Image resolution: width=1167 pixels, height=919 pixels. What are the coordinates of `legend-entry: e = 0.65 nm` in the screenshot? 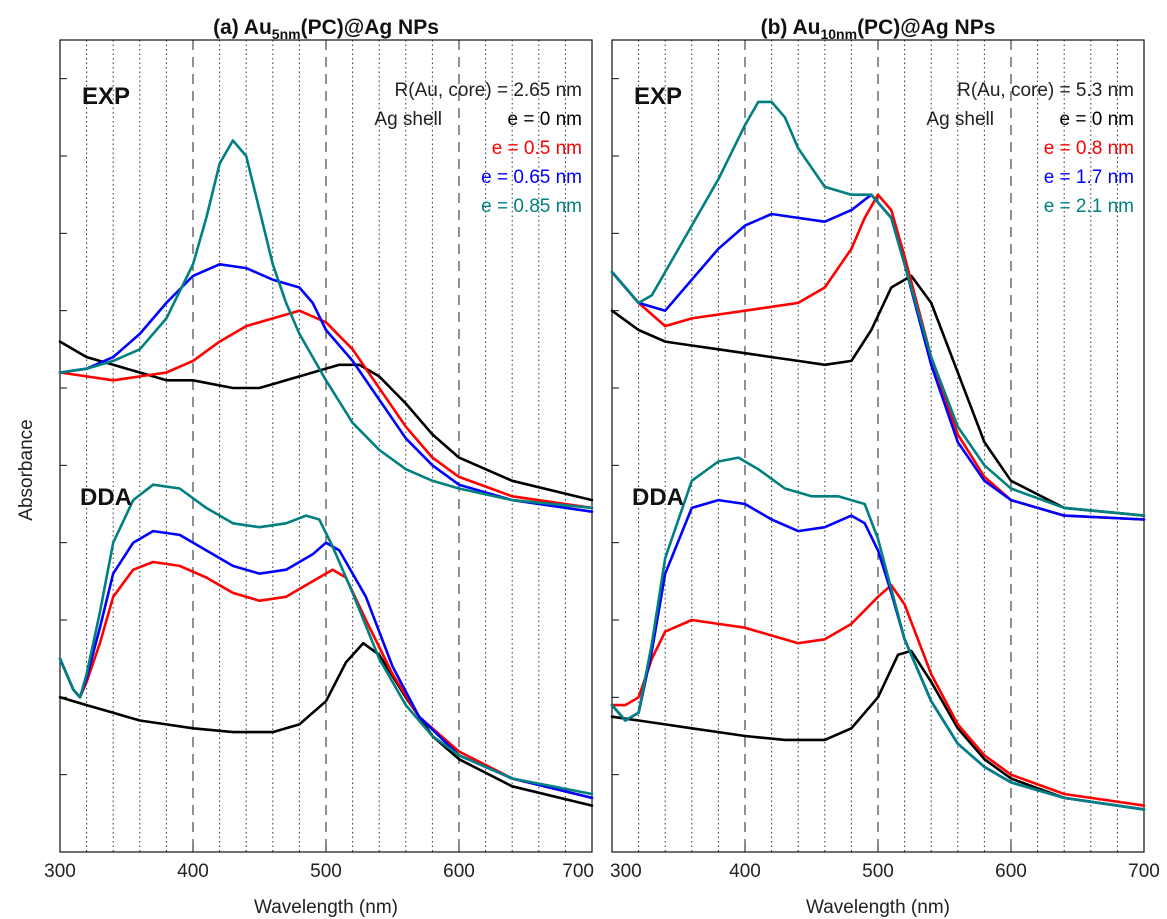 It's located at (531, 177).